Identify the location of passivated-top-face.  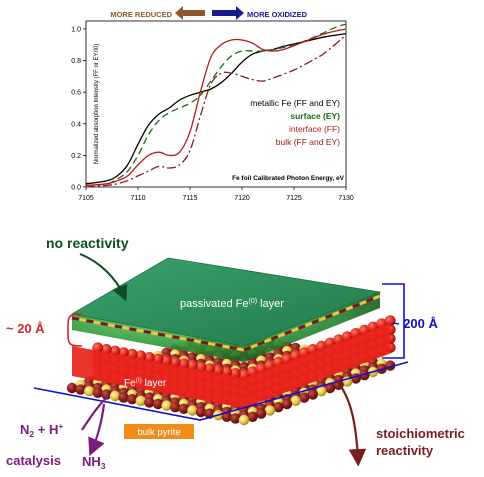
(226, 302).